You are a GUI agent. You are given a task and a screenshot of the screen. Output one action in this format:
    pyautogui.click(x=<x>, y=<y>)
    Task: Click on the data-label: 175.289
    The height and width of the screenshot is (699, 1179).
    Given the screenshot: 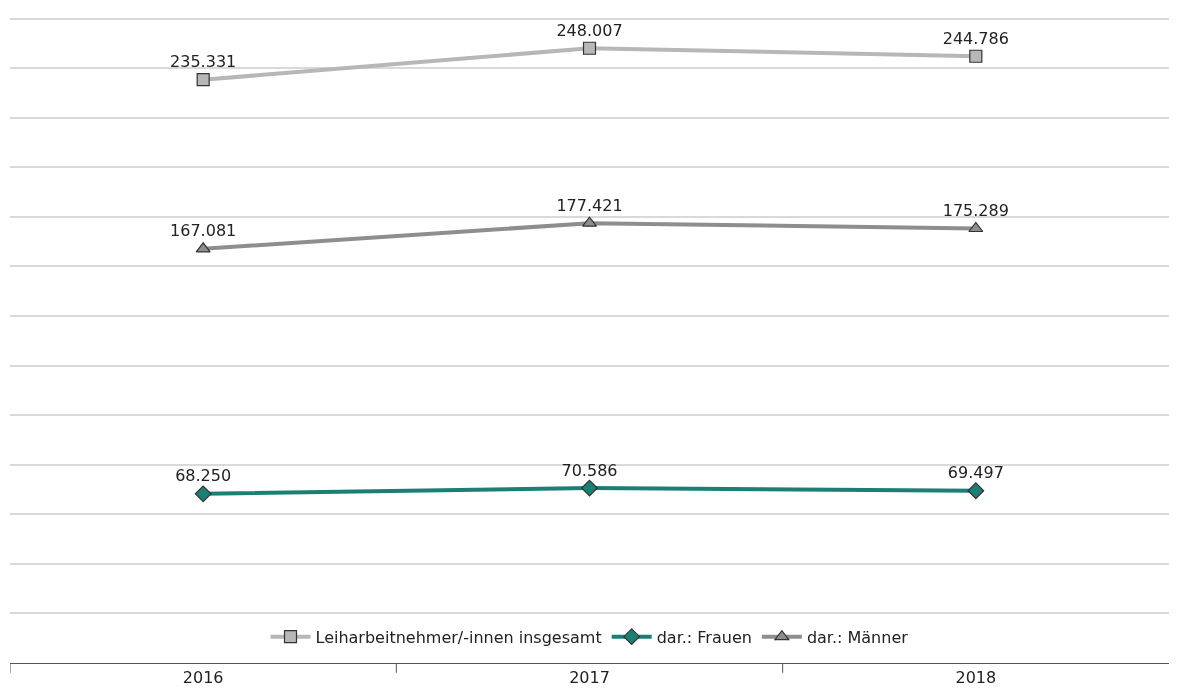 What is the action you would take?
    pyautogui.click(x=975, y=210)
    